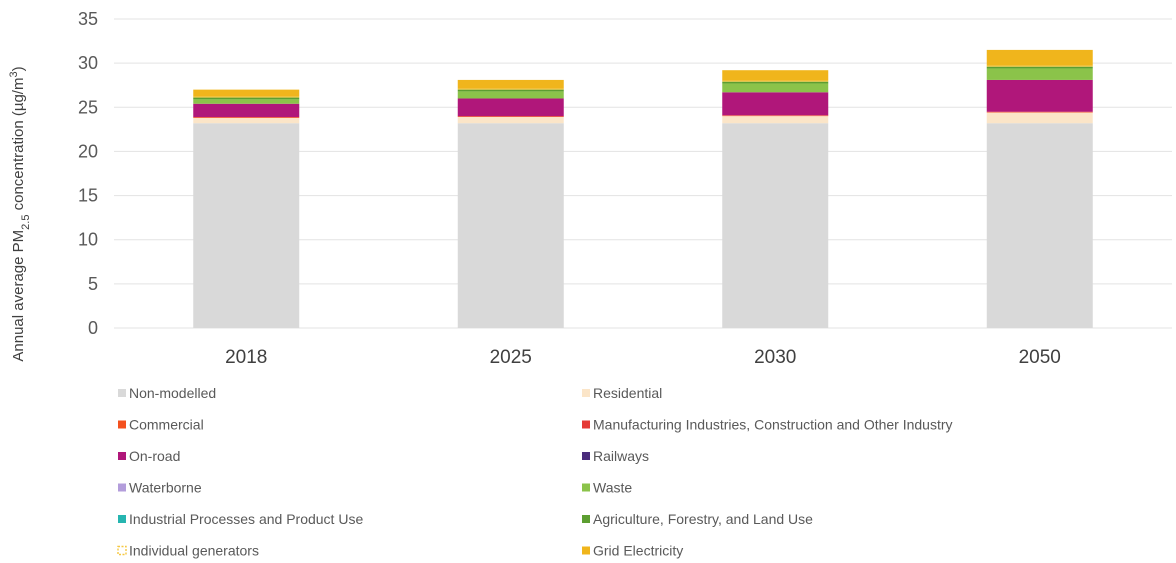 The width and height of the screenshot is (1176, 563). Describe the element at coordinates (88, 151) in the screenshot. I see `y-tick-label: 20` at that location.